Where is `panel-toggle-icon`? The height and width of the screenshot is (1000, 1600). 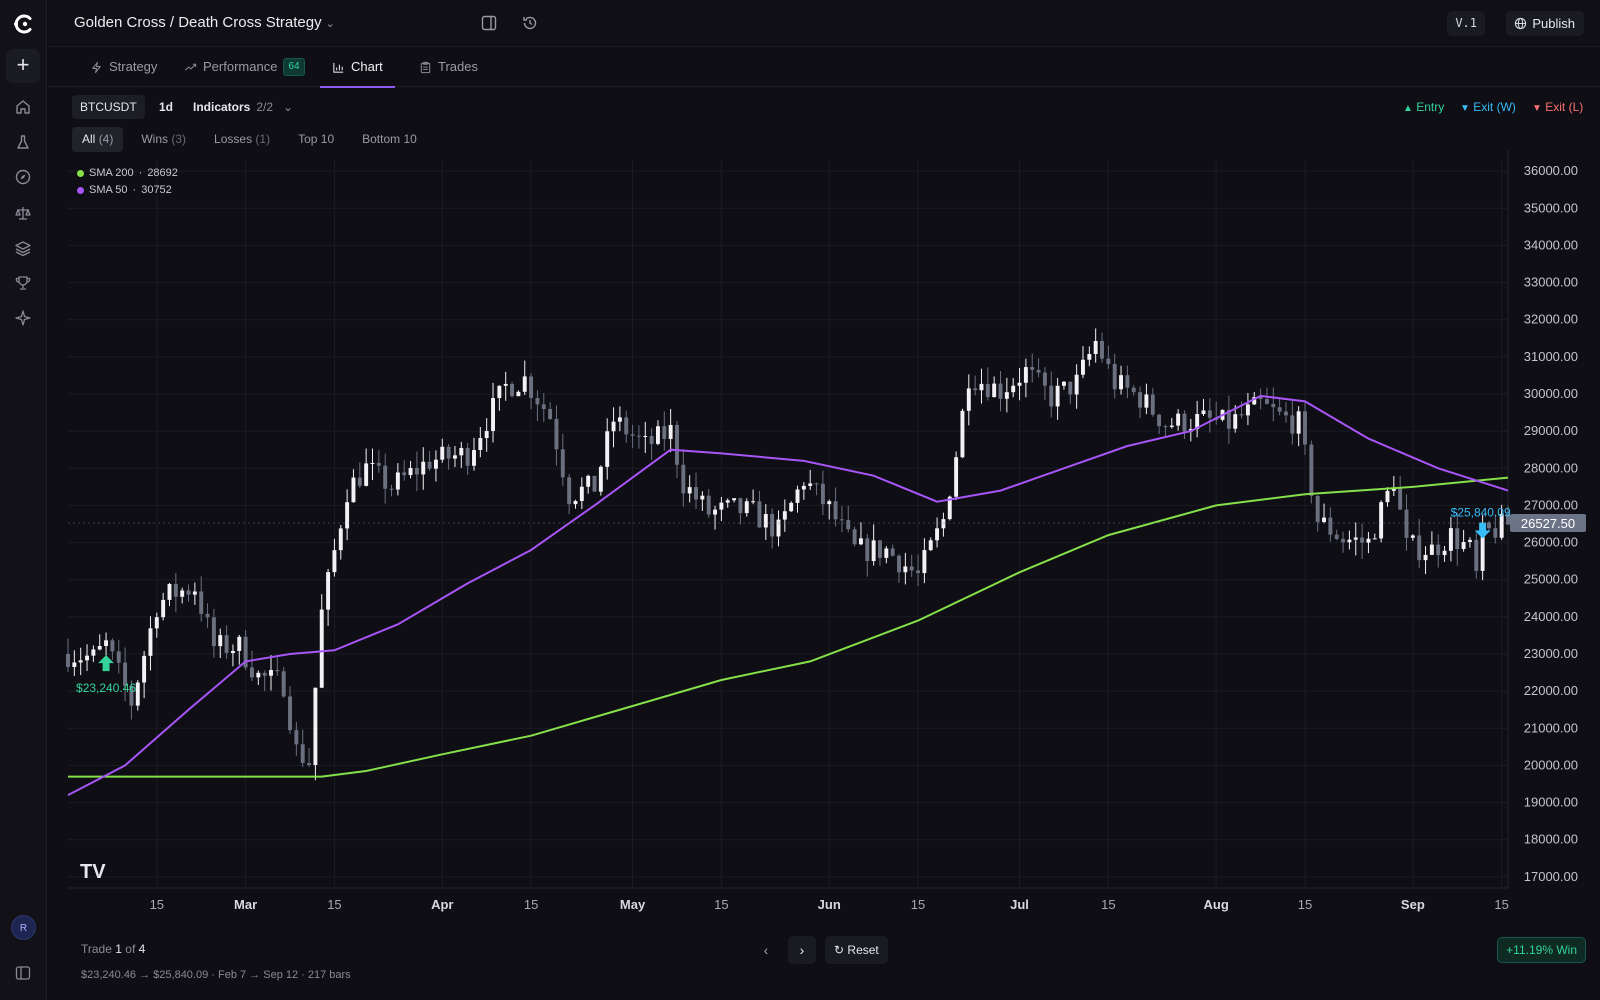
panel-toggle-icon is located at coordinates (489, 23).